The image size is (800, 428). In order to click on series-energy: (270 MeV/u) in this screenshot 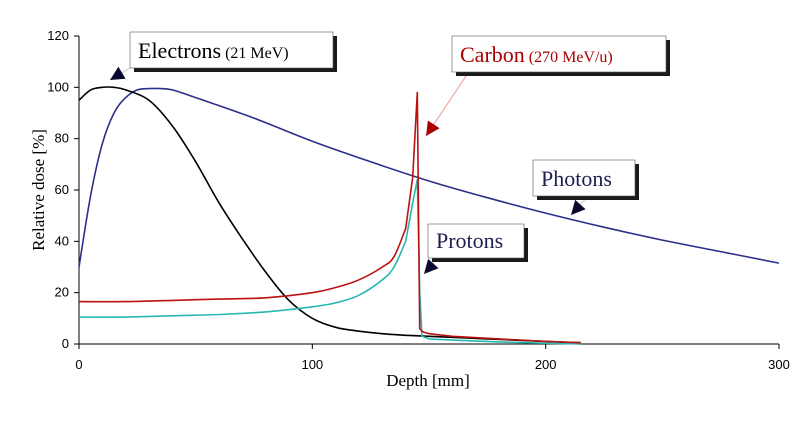, I will do `click(569, 57)`.